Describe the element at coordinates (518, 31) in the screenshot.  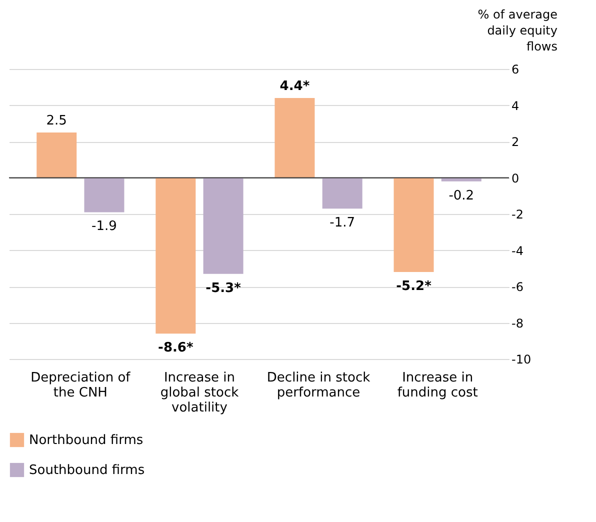
I see `y-axis-title: % of average daily equity flows` at that location.